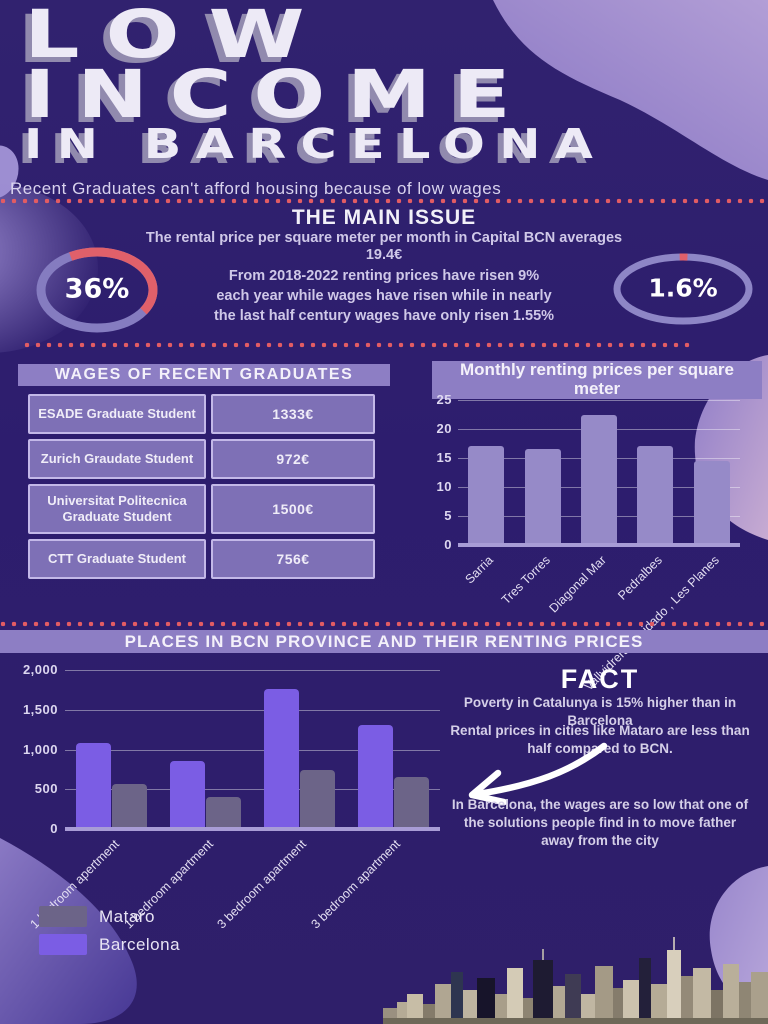 Image resolution: width=768 pixels, height=1024 pixels. Describe the element at coordinates (117, 509) in the screenshot. I see `table-cell-label: Universitat Politecnica Graduate Student` at that location.